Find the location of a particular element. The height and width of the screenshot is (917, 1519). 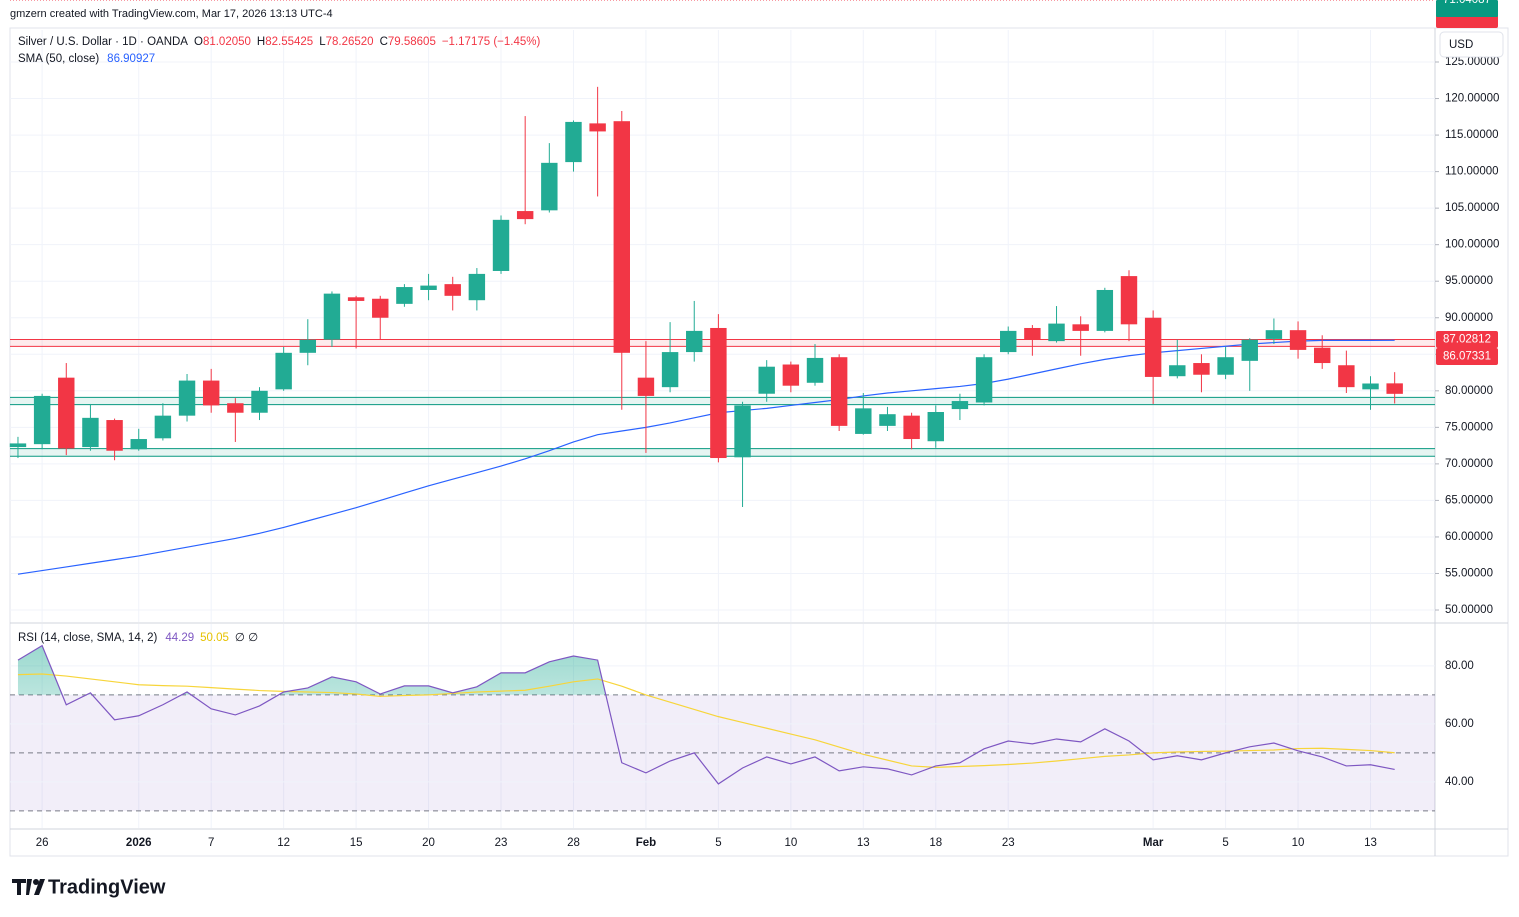

quote-value: 82.55425 is located at coordinates (289, 42).